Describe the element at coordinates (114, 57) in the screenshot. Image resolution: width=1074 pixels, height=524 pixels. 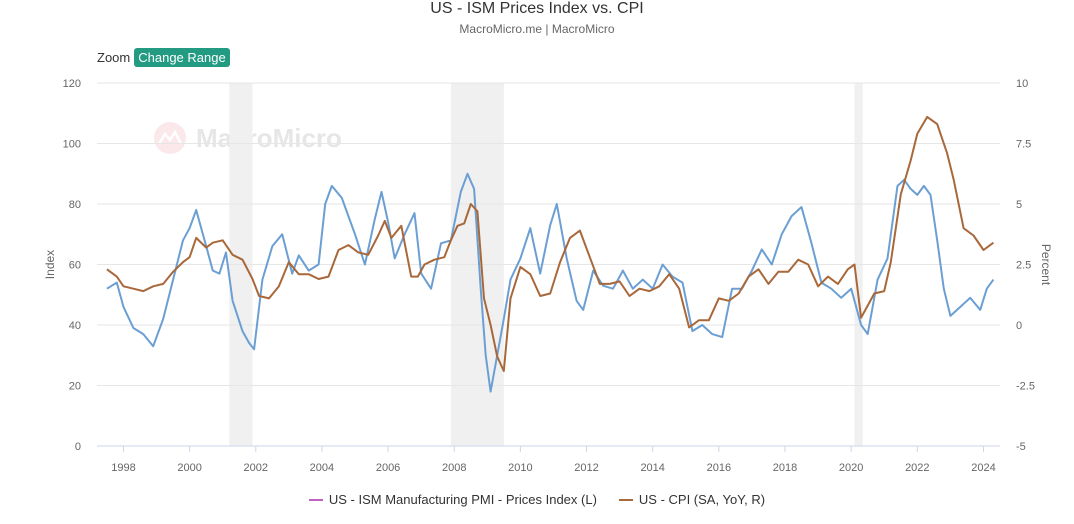
I see `zoom-label: Zoom` at that location.